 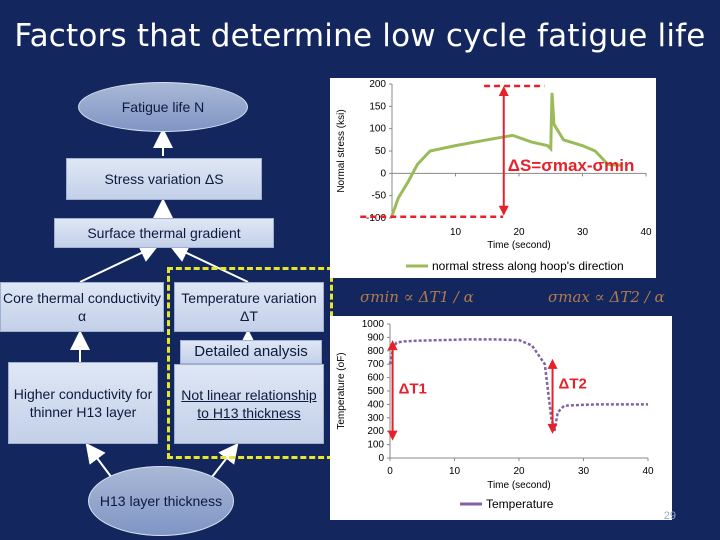 I want to click on y-tick-label: 400, so click(x=375, y=404).